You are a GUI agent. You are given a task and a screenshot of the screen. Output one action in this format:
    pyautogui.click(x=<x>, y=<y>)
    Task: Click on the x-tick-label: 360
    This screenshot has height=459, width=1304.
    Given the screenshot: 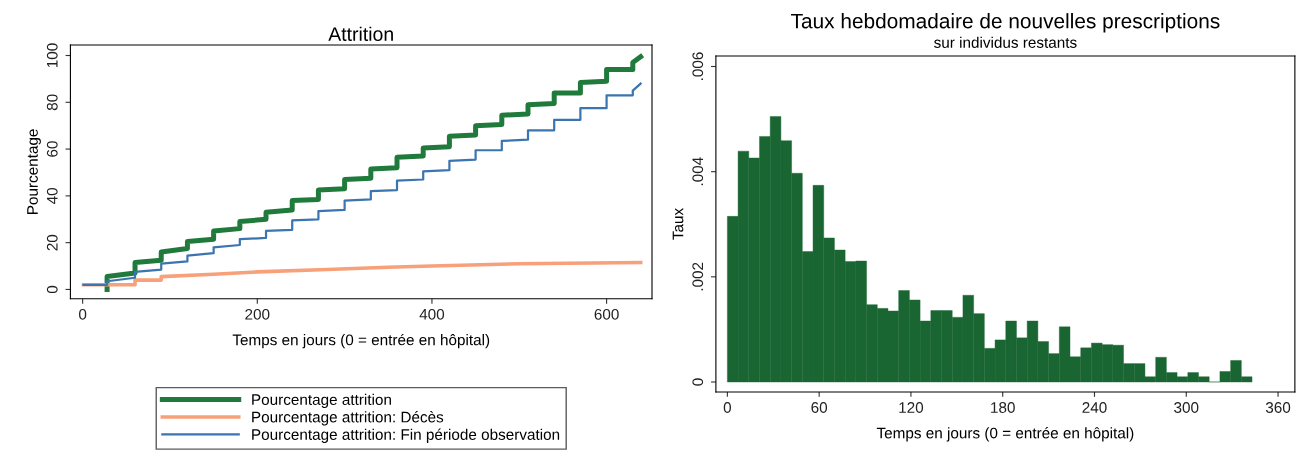 What is the action you would take?
    pyautogui.click(x=1278, y=407)
    